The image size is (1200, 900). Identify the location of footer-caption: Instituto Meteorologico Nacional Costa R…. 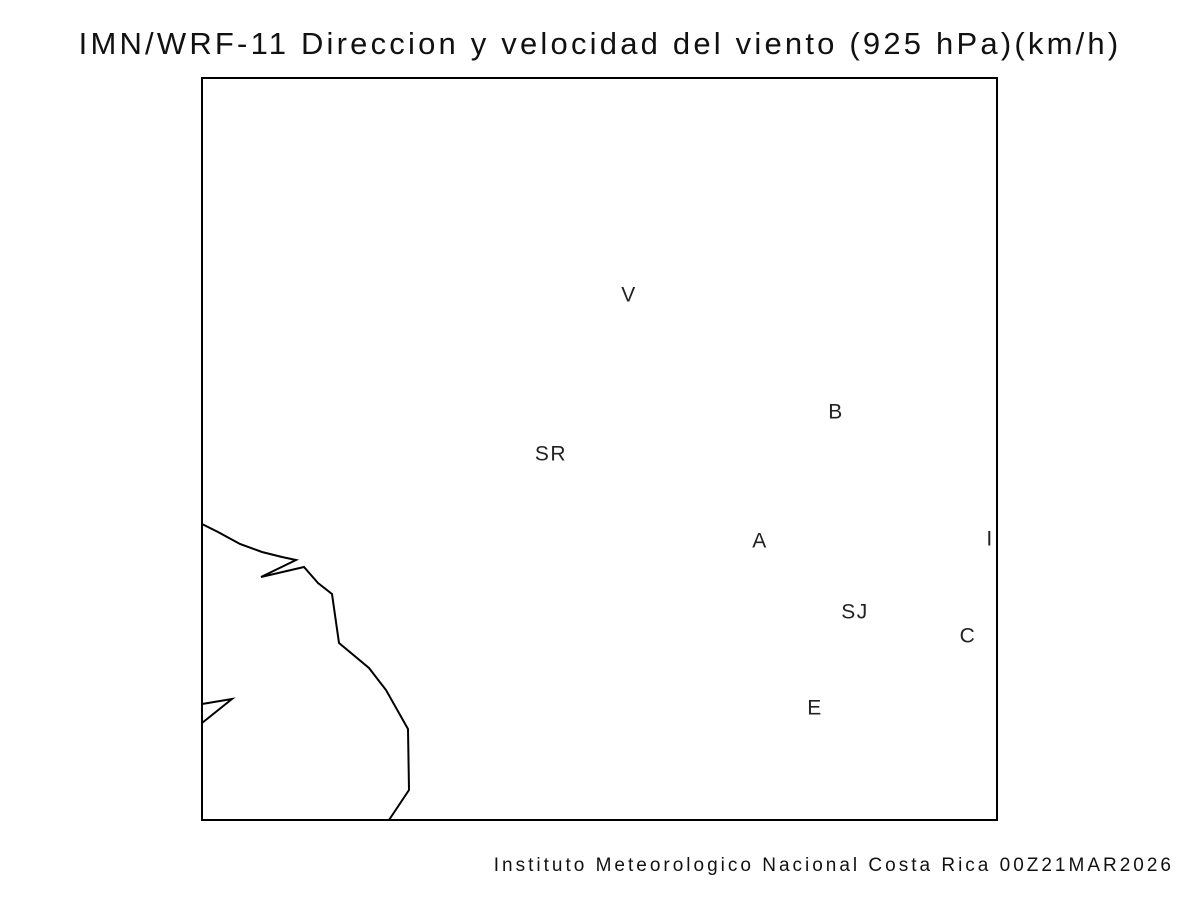
(833, 865).